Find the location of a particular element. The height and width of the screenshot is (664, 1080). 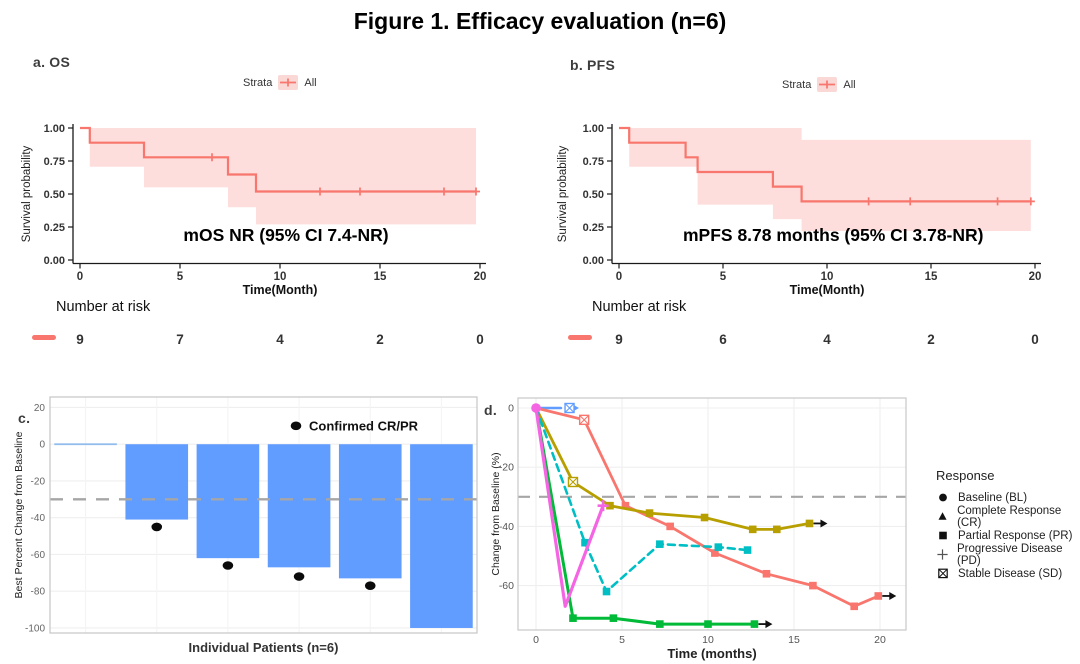

panel-b-letter: b. is located at coordinates (577, 65).